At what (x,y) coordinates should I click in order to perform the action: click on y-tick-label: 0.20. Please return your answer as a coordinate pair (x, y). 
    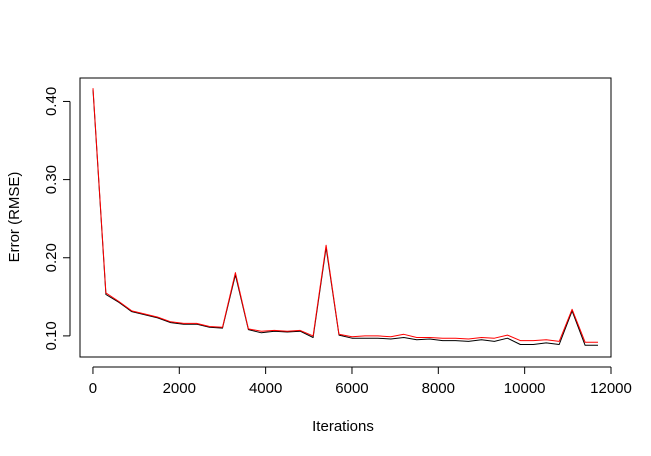
    Looking at the image, I should click on (51, 257).